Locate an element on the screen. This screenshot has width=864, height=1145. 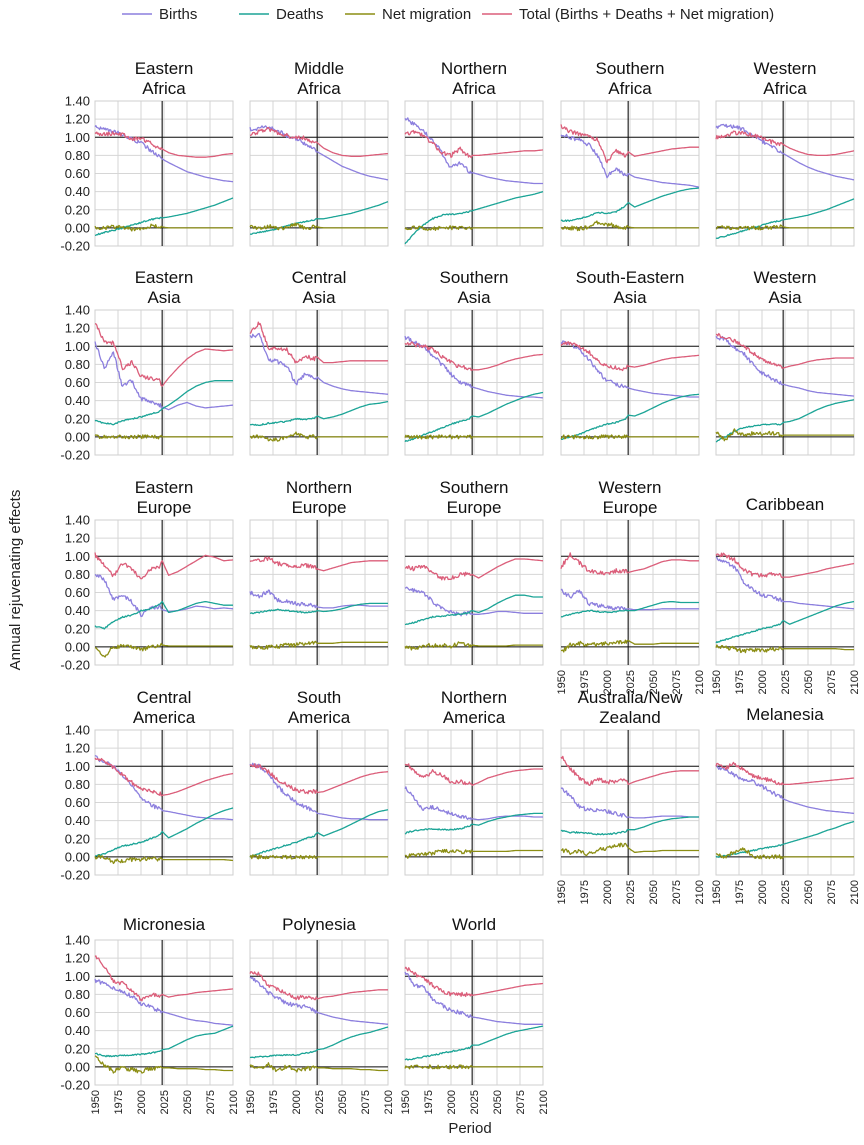
panel-title: Middle is located at coordinates (319, 68).